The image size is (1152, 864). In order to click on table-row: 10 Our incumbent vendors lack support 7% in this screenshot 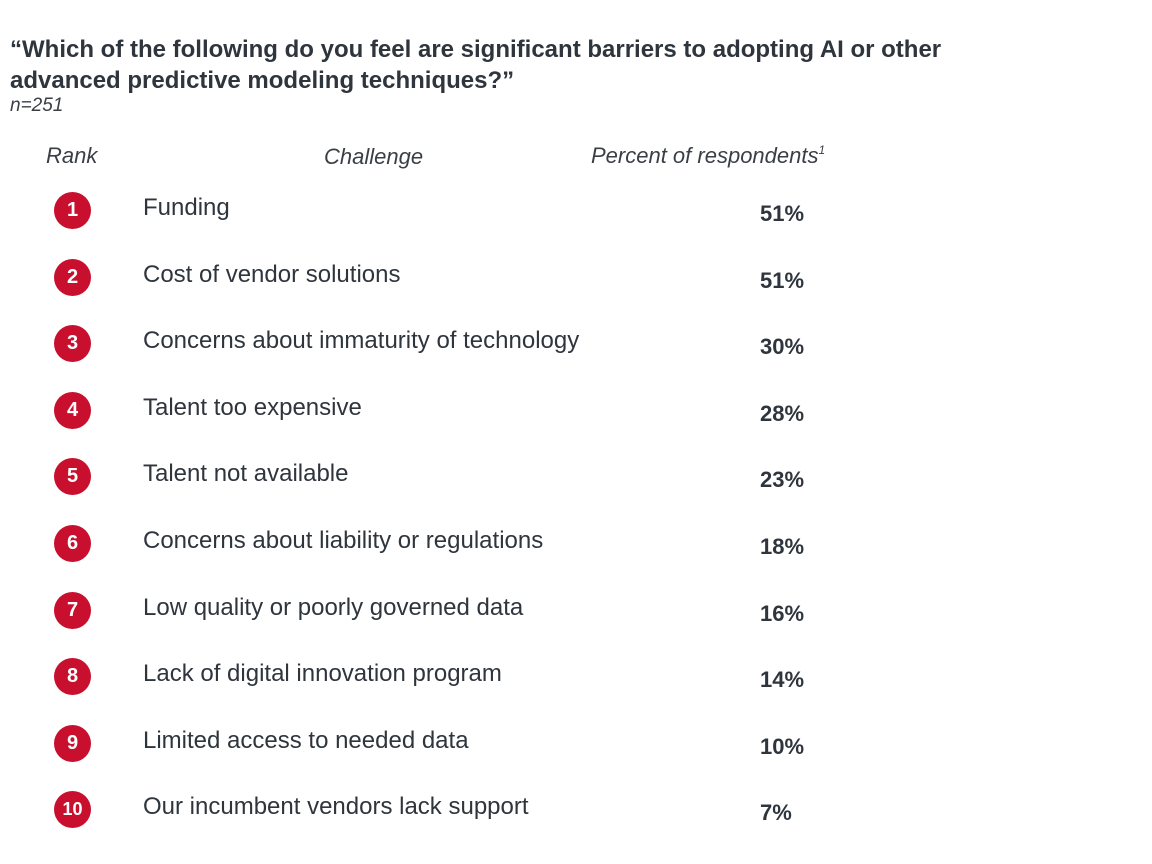, I will do `click(576, 809)`.